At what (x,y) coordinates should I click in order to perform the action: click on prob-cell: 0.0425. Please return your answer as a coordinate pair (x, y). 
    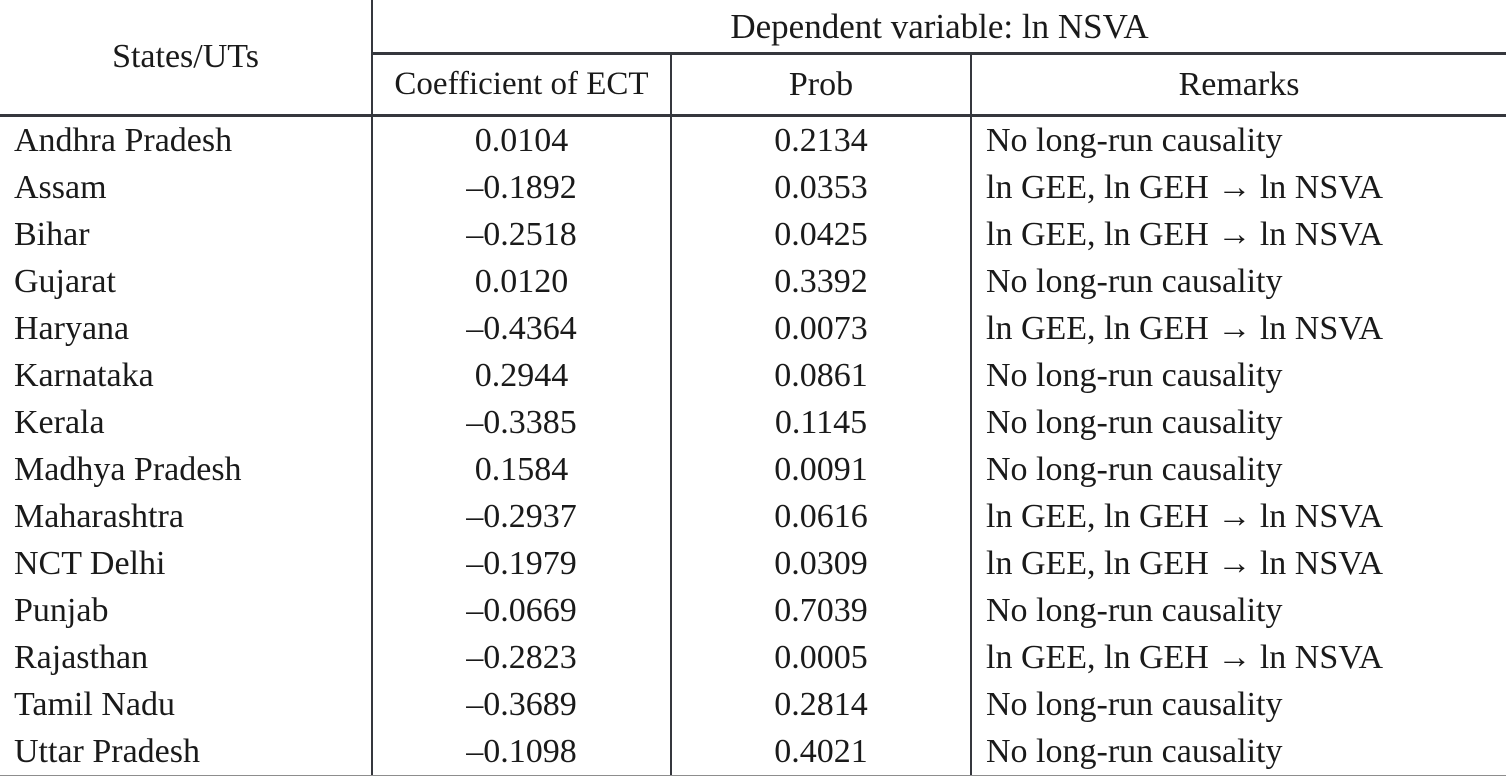
    Looking at the image, I should click on (822, 234).